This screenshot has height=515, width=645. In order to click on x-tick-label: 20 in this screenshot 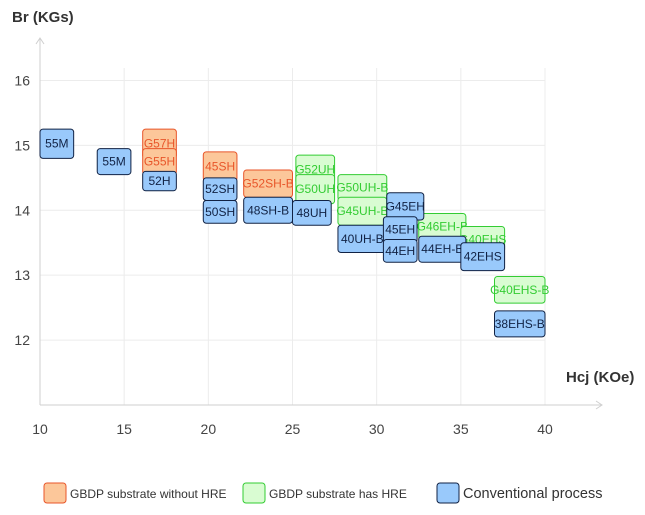, I will do `click(209, 429)`.